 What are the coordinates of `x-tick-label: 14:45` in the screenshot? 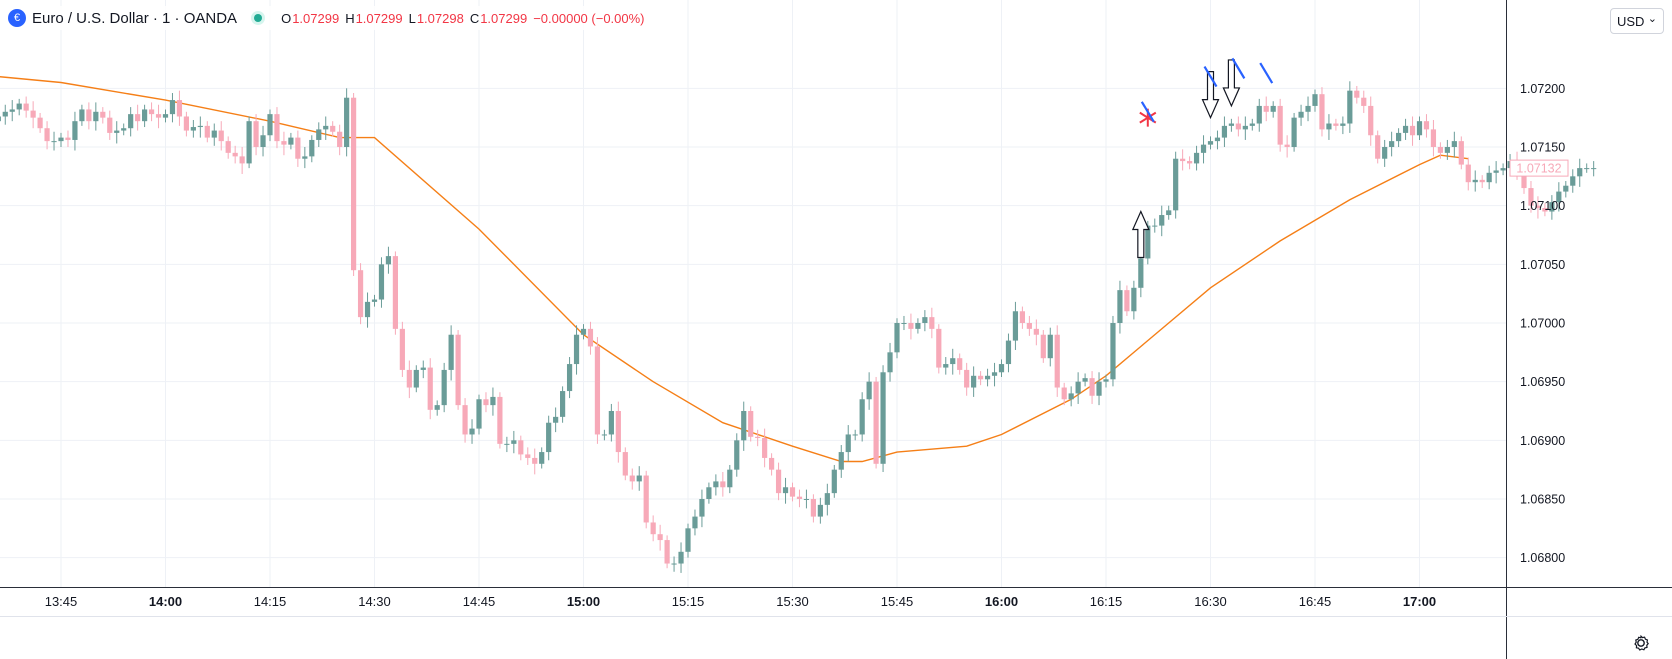 It's located at (479, 601).